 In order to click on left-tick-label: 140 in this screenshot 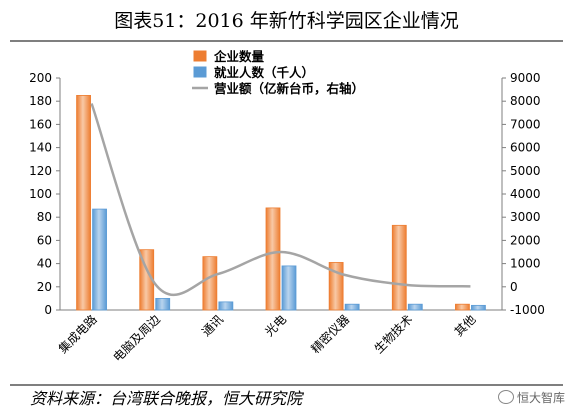, I will do `click(40, 148)`.